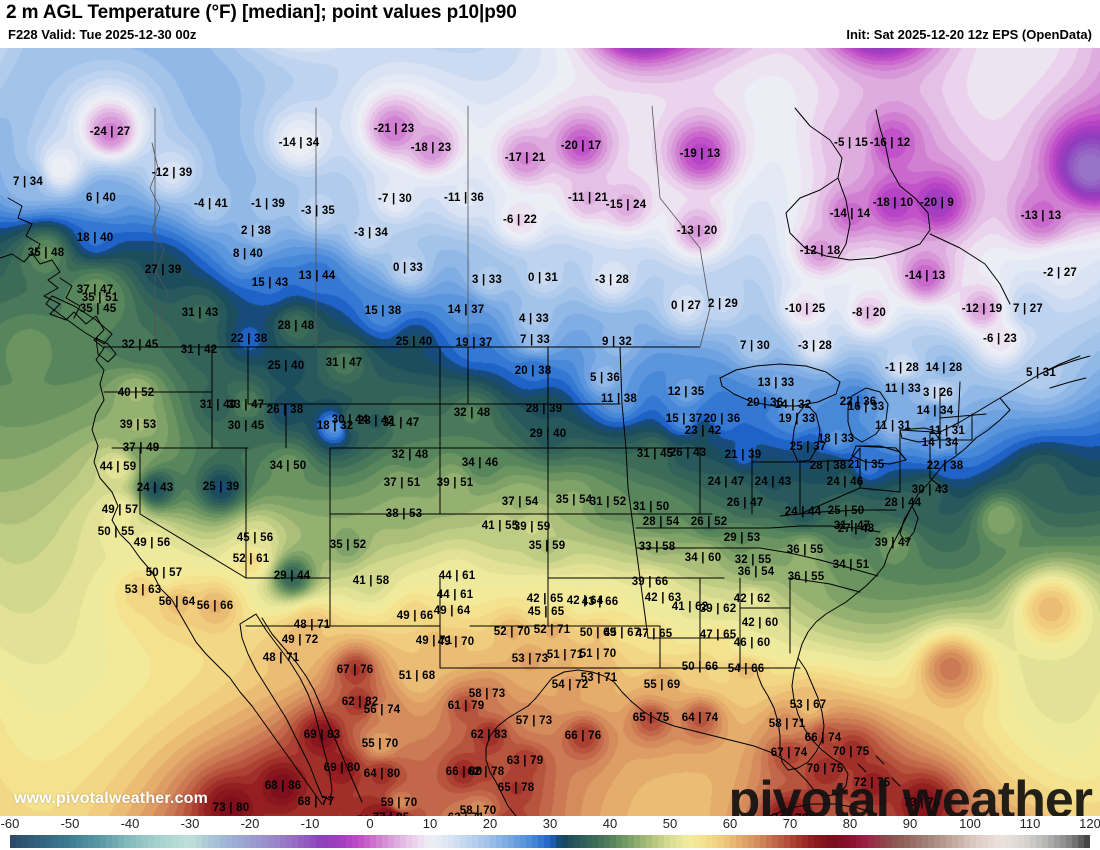 The height and width of the screenshot is (850, 1100). What do you see at coordinates (600, 602) in the screenshot?
I see `point-value-label: 43 | 66` at bounding box center [600, 602].